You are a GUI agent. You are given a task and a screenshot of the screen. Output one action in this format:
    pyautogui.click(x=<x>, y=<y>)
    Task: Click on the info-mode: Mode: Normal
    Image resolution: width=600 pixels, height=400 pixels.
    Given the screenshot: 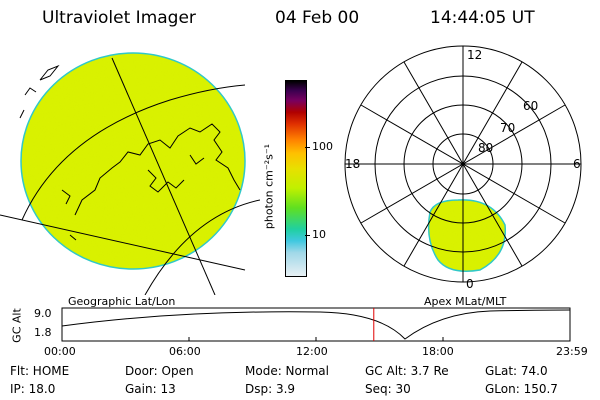 What is the action you would take?
    pyautogui.click(x=287, y=371)
    